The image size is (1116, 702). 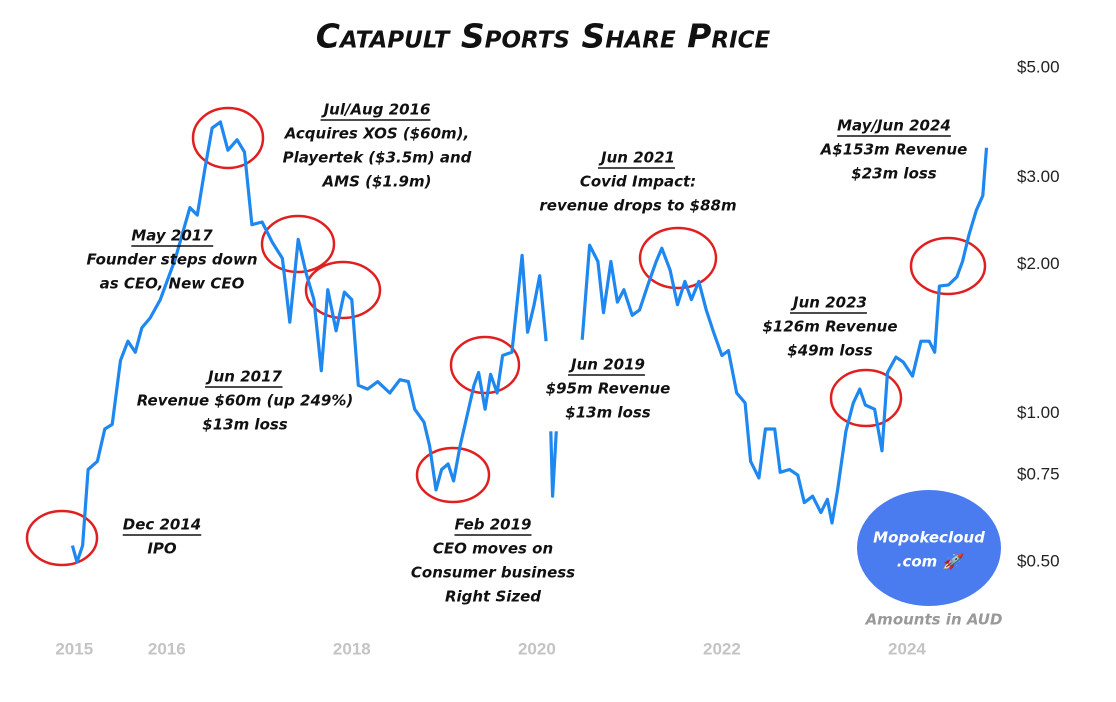 I want to click on annotation-text: Right Sized, so click(x=493, y=597).